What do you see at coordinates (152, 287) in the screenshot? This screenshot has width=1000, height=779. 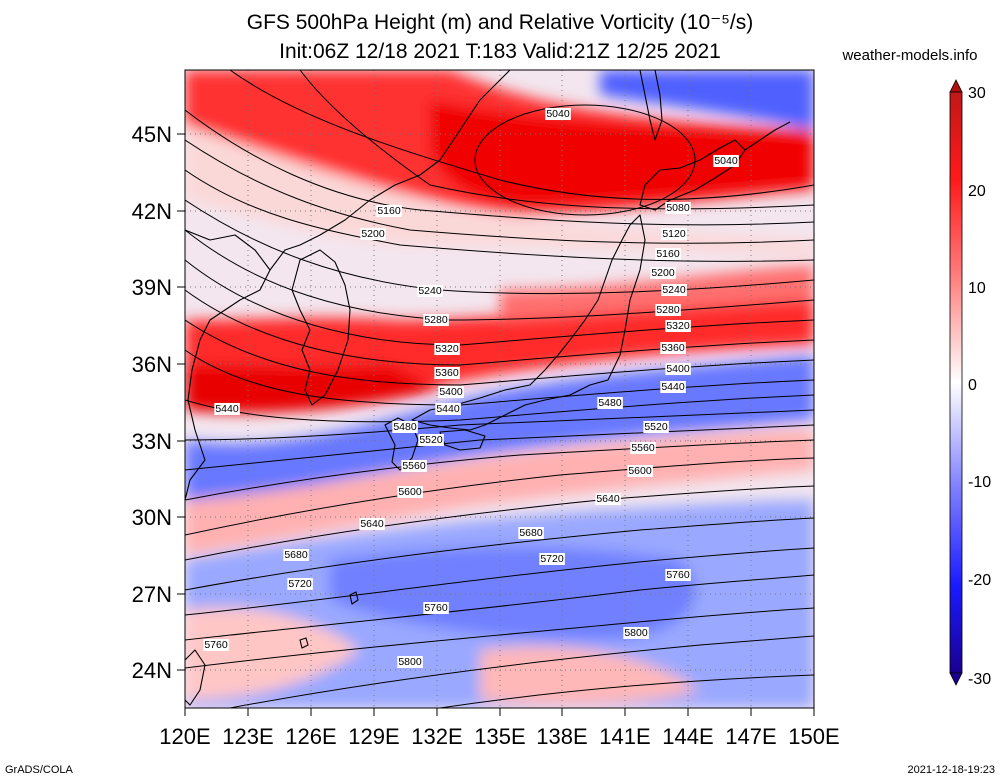 I see `lat-tick-label: 39N` at bounding box center [152, 287].